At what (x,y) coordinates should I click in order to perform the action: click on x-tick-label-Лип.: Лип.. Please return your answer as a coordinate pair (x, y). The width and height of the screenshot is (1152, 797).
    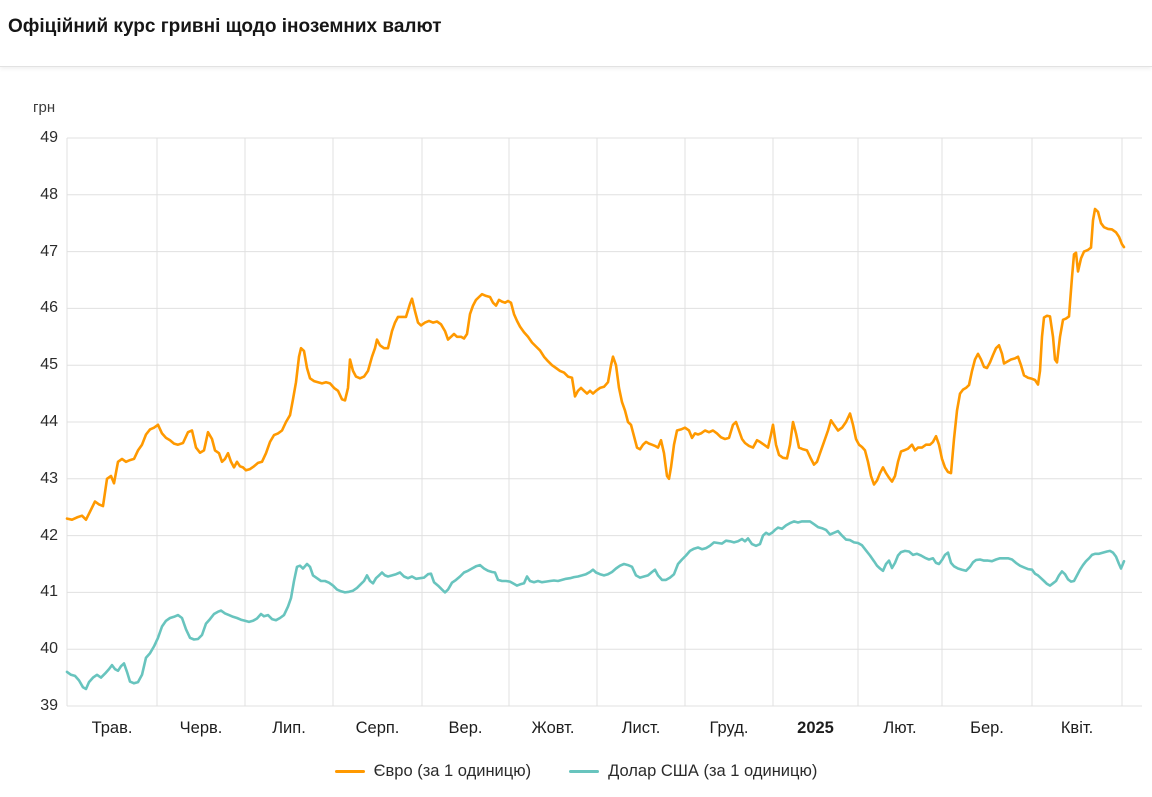
    Looking at the image, I should click on (289, 728).